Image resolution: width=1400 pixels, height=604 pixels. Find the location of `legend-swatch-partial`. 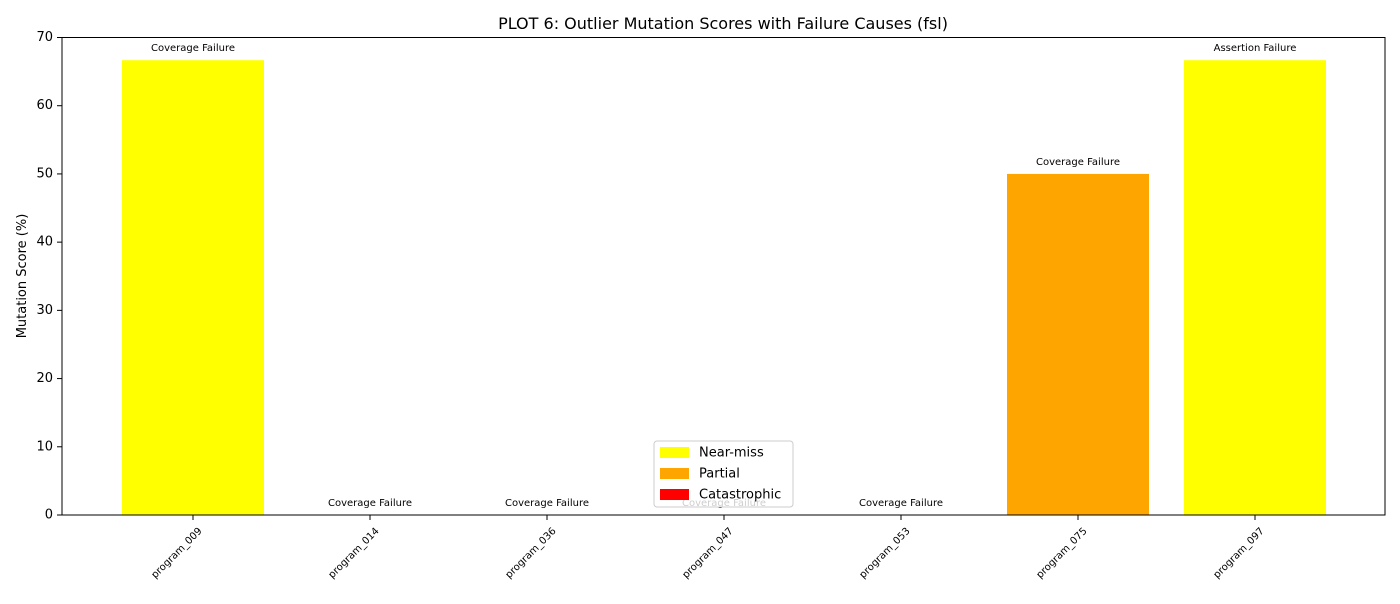

legend-swatch-partial is located at coordinates (674, 473).